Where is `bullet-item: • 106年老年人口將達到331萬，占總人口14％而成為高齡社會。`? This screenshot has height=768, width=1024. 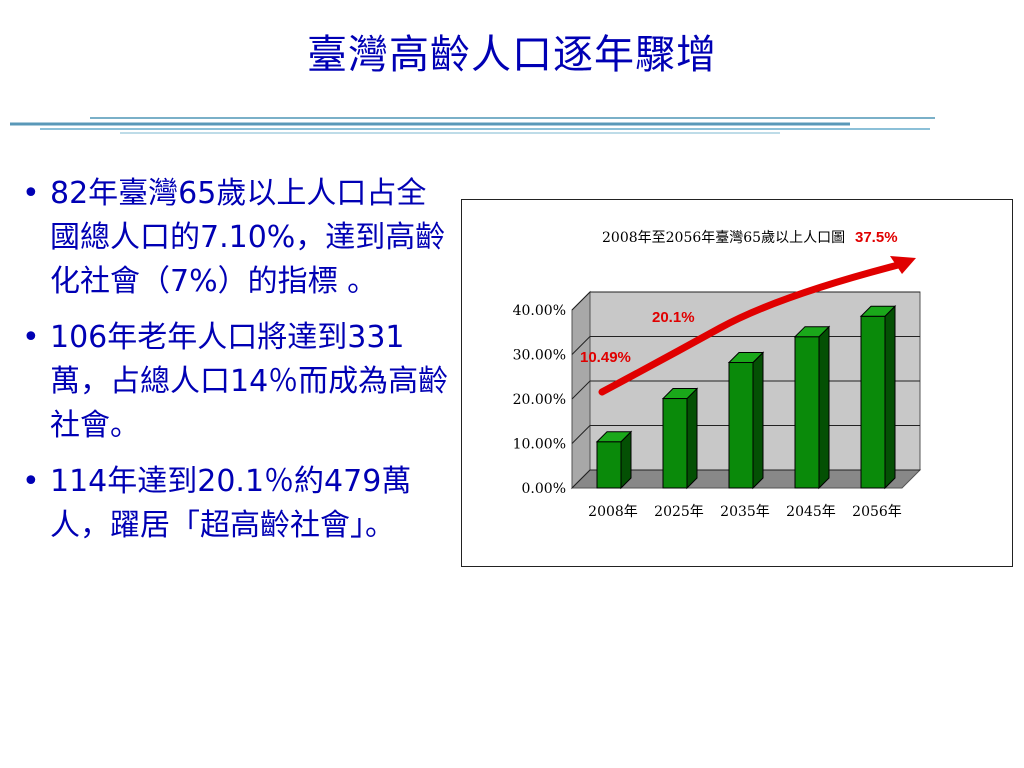
bullet-item: • 106年老年人口將達到331萬，占總人口14％而成為高齡社會。 is located at coordinates (235, 382).